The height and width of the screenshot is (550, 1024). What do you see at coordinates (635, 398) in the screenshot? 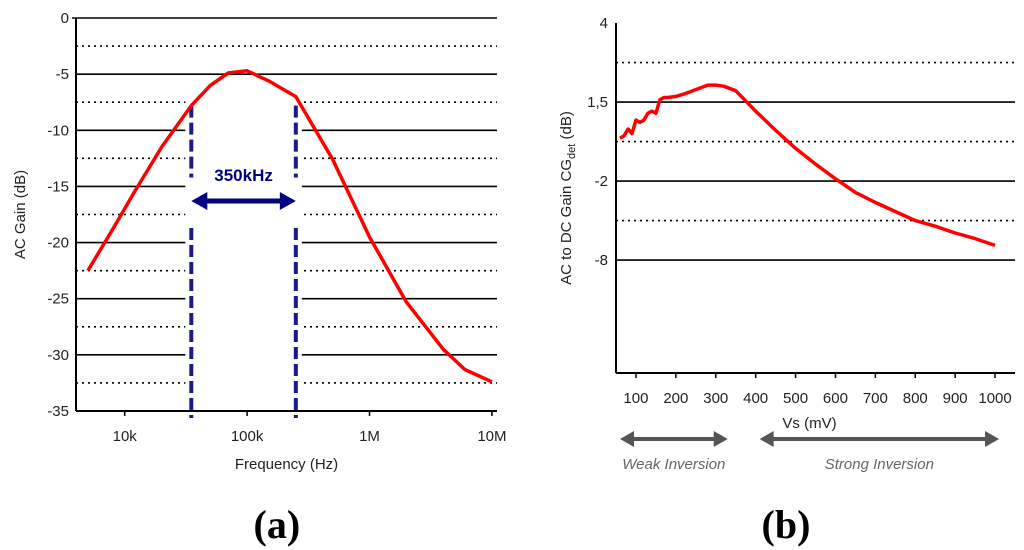
I see `x-tick-label: 100` at bounding box center [635, 398].